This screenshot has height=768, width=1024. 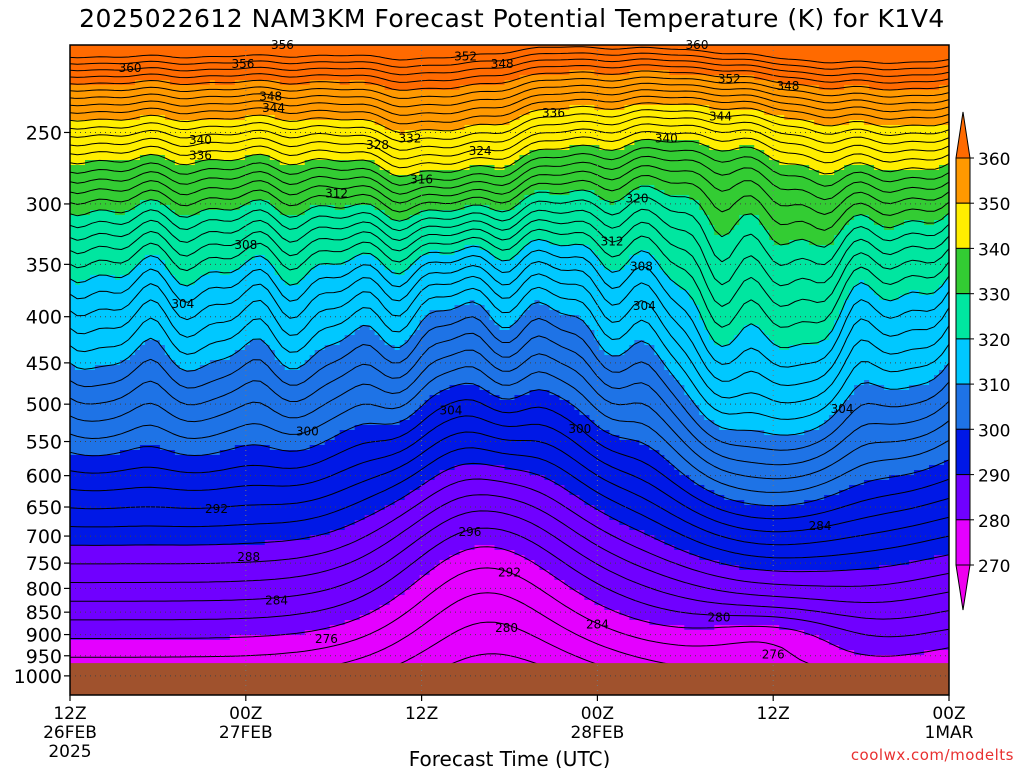 What do you see at coordinates (44, 657) in the screenshot?
I see `y-tick-label: 950` at bounding box center [44, 657].